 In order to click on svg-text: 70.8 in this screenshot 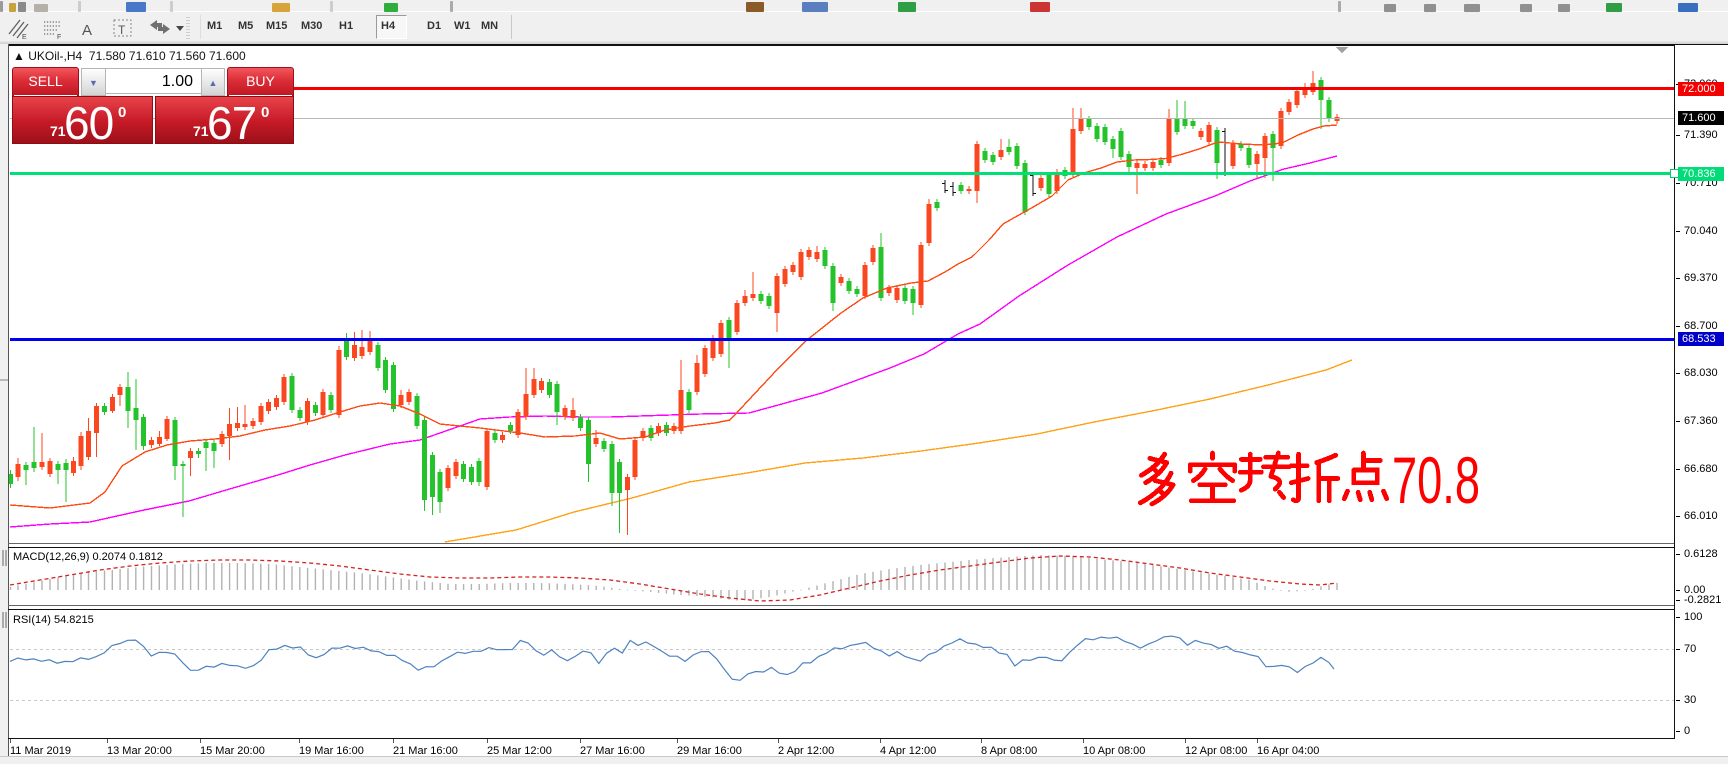, I will do `click(1436, 480)`.